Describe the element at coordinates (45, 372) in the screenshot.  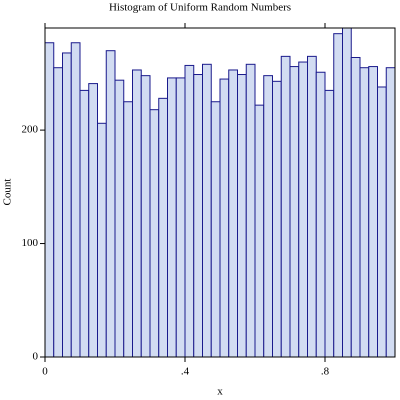
I see `x-tick-label: 0` at that location.